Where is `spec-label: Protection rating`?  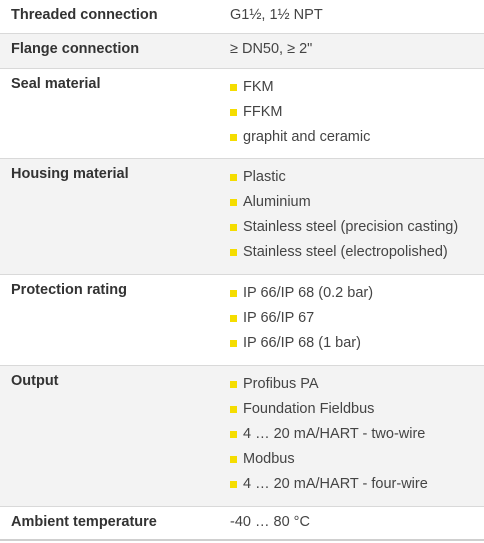
spec-label: Protection rating is located at coordinates (69, 289).